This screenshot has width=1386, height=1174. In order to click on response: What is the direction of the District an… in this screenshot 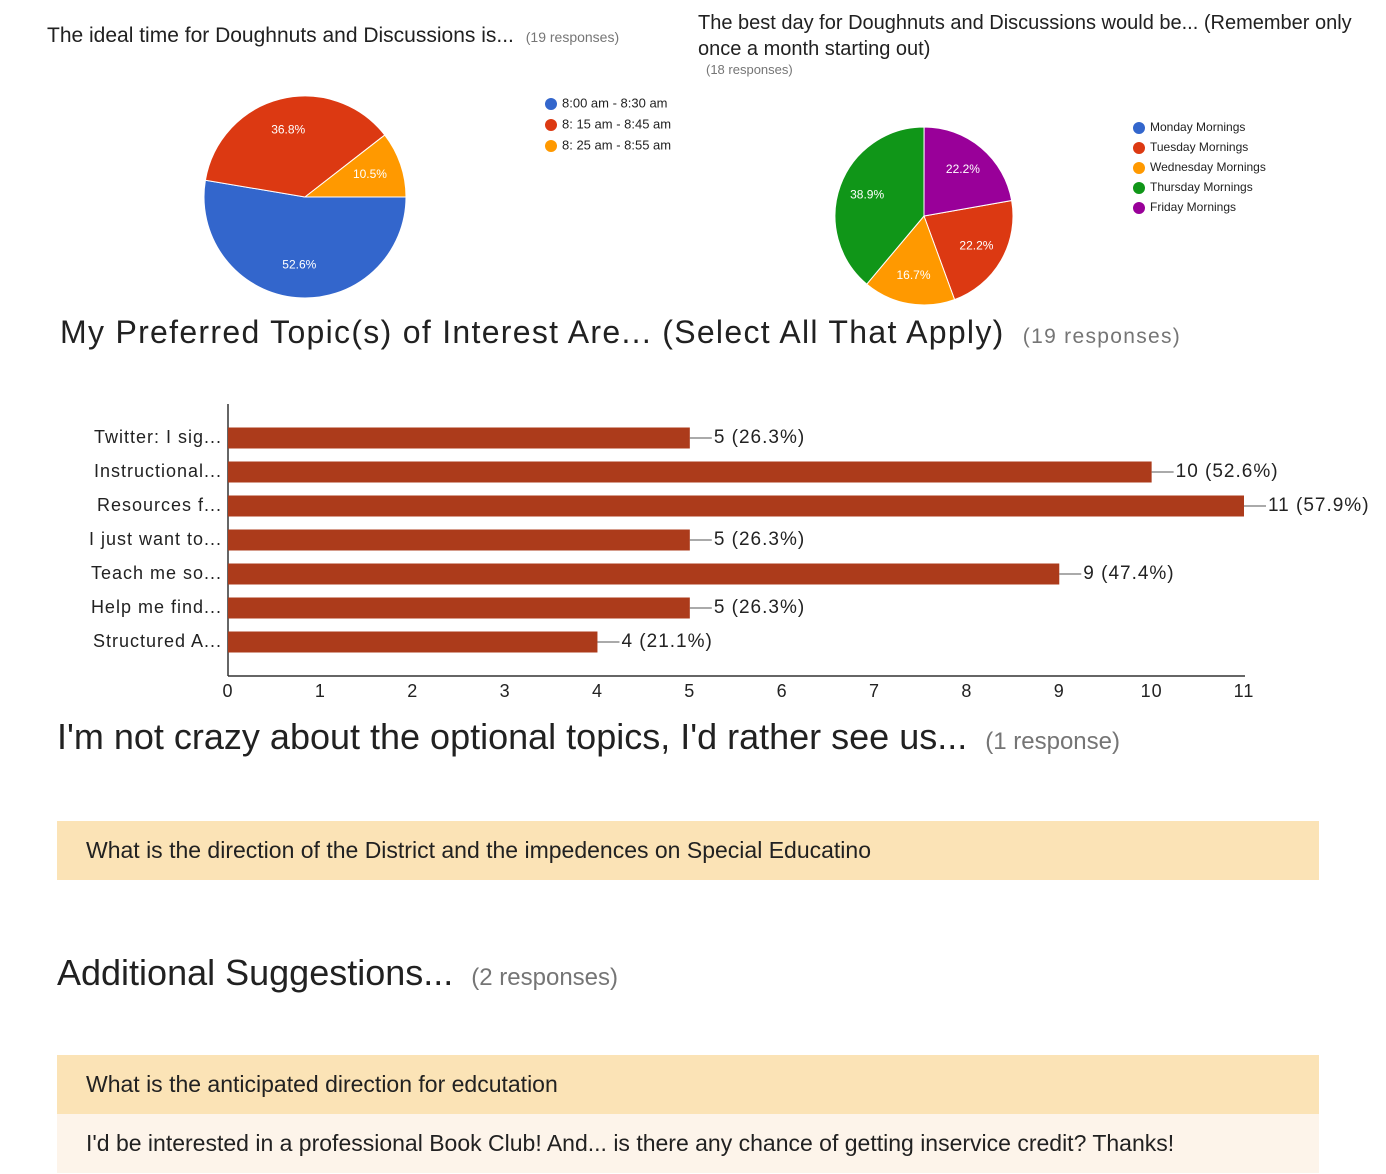, I will do `click(688, 850)`.